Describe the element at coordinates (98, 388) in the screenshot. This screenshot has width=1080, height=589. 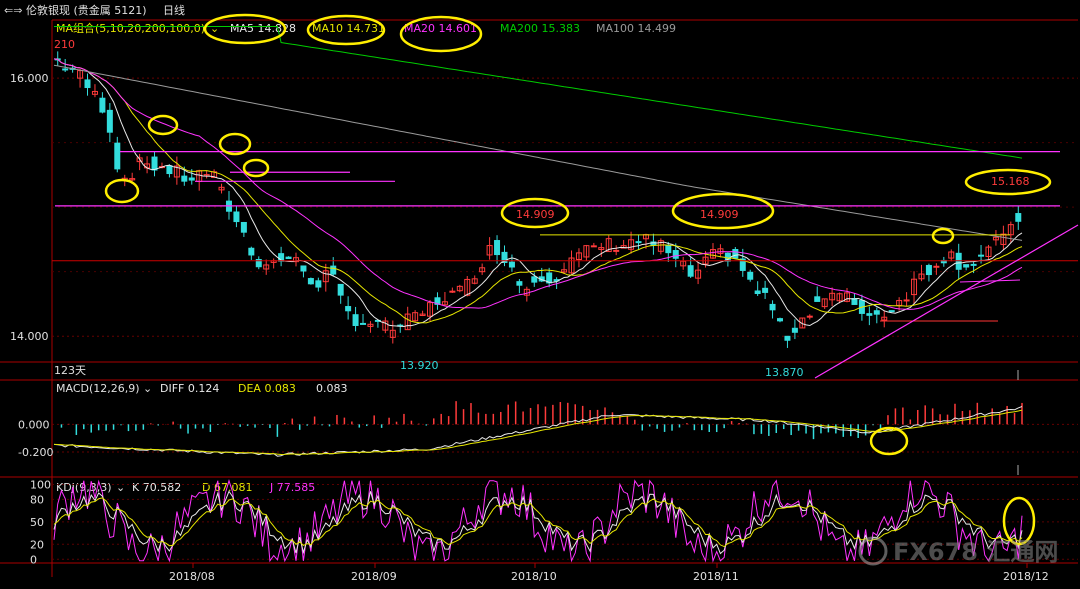
I see `macd-legend-title: MACD(12,26,9)` at that location.